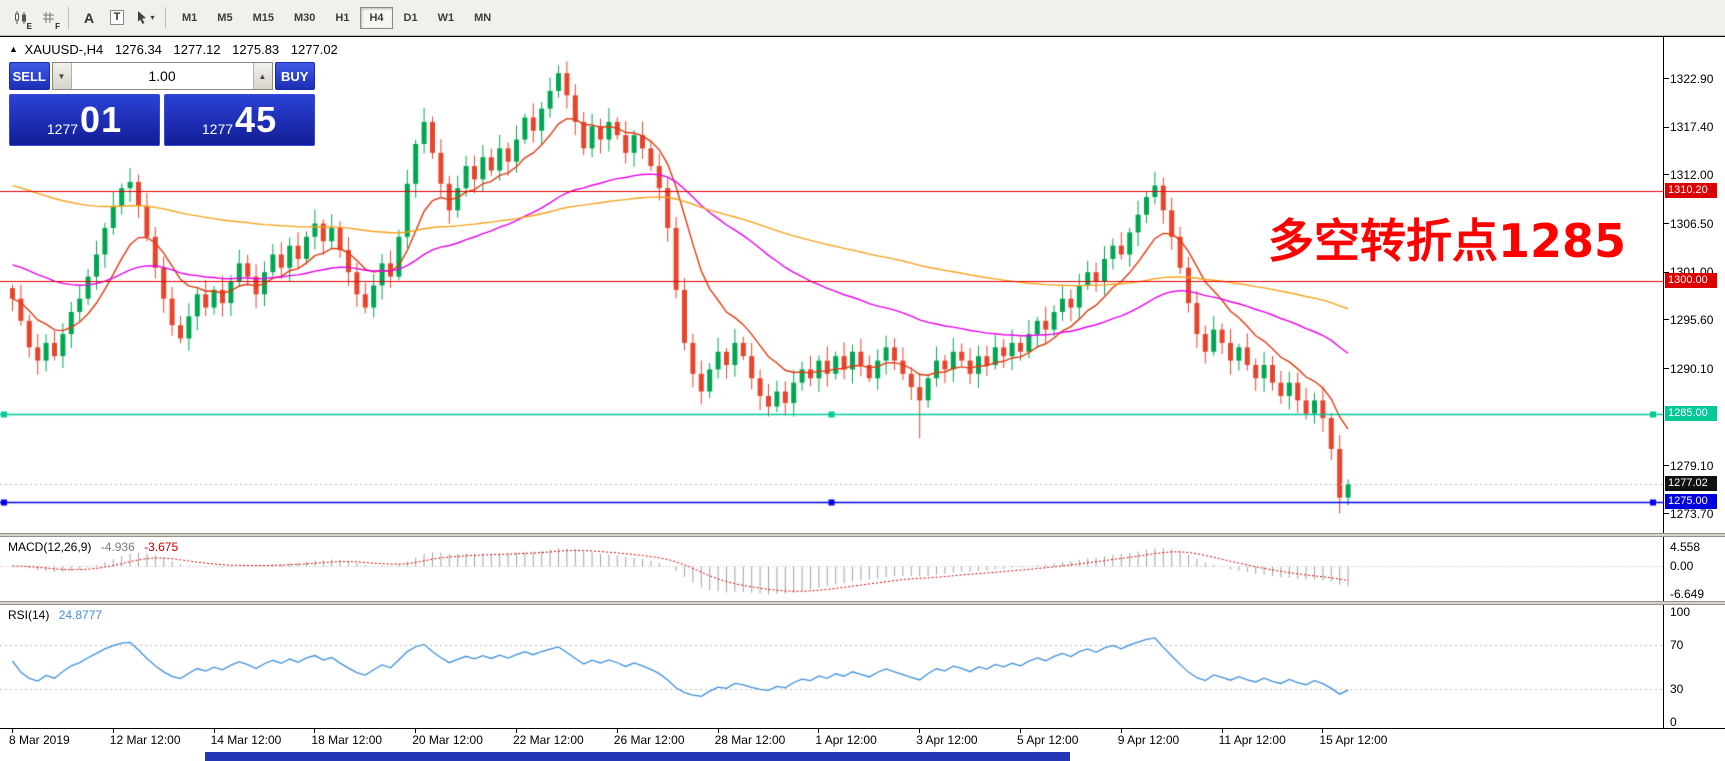 This screenshot has width=1725, height=761. What do you see at coordinates (256, 119) in the screenshot?
I see `buy-price-pips: 45` at bounding box center [256, 119].